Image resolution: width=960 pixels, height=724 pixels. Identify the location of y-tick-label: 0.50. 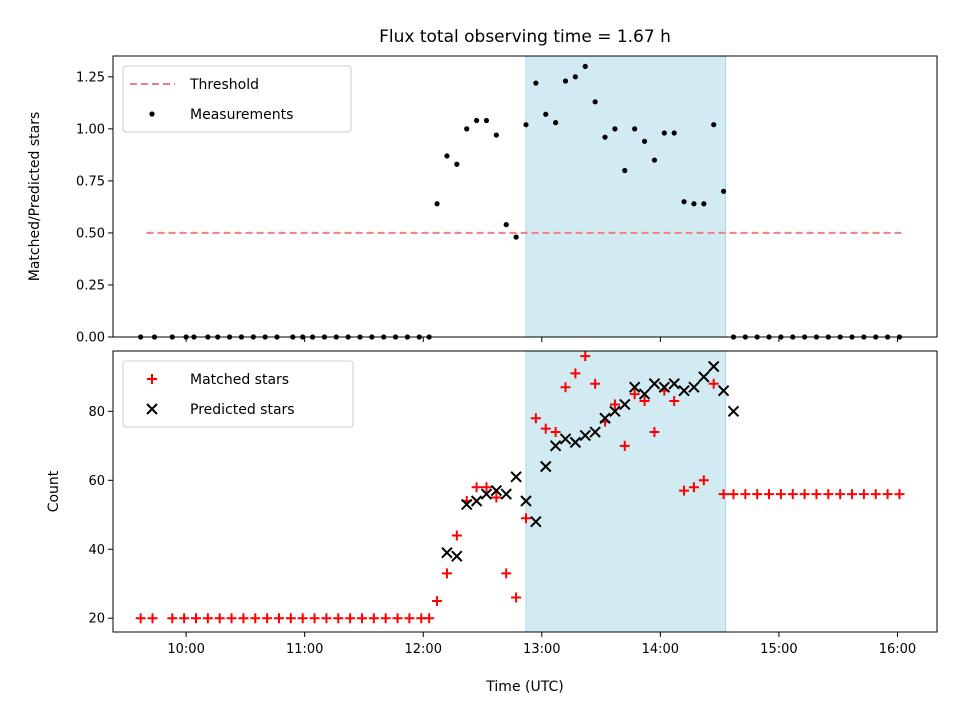
(90, 233).